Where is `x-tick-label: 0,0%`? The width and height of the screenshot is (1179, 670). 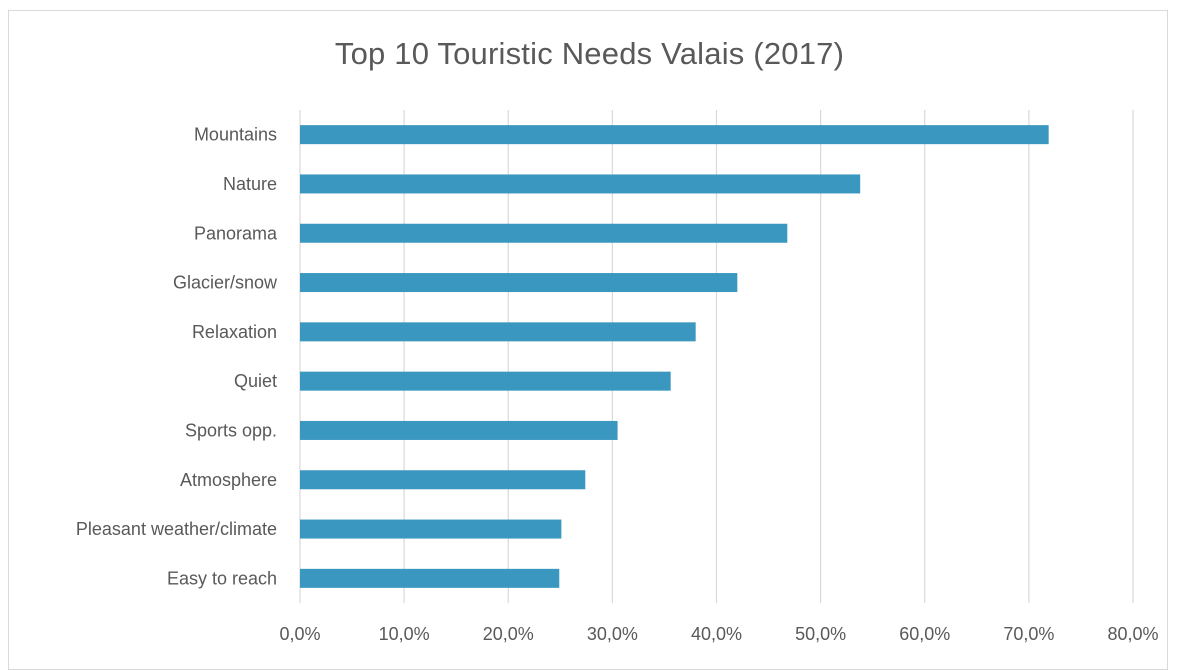 x-tick-label: 0,0% is located at coordinates (299, 634).